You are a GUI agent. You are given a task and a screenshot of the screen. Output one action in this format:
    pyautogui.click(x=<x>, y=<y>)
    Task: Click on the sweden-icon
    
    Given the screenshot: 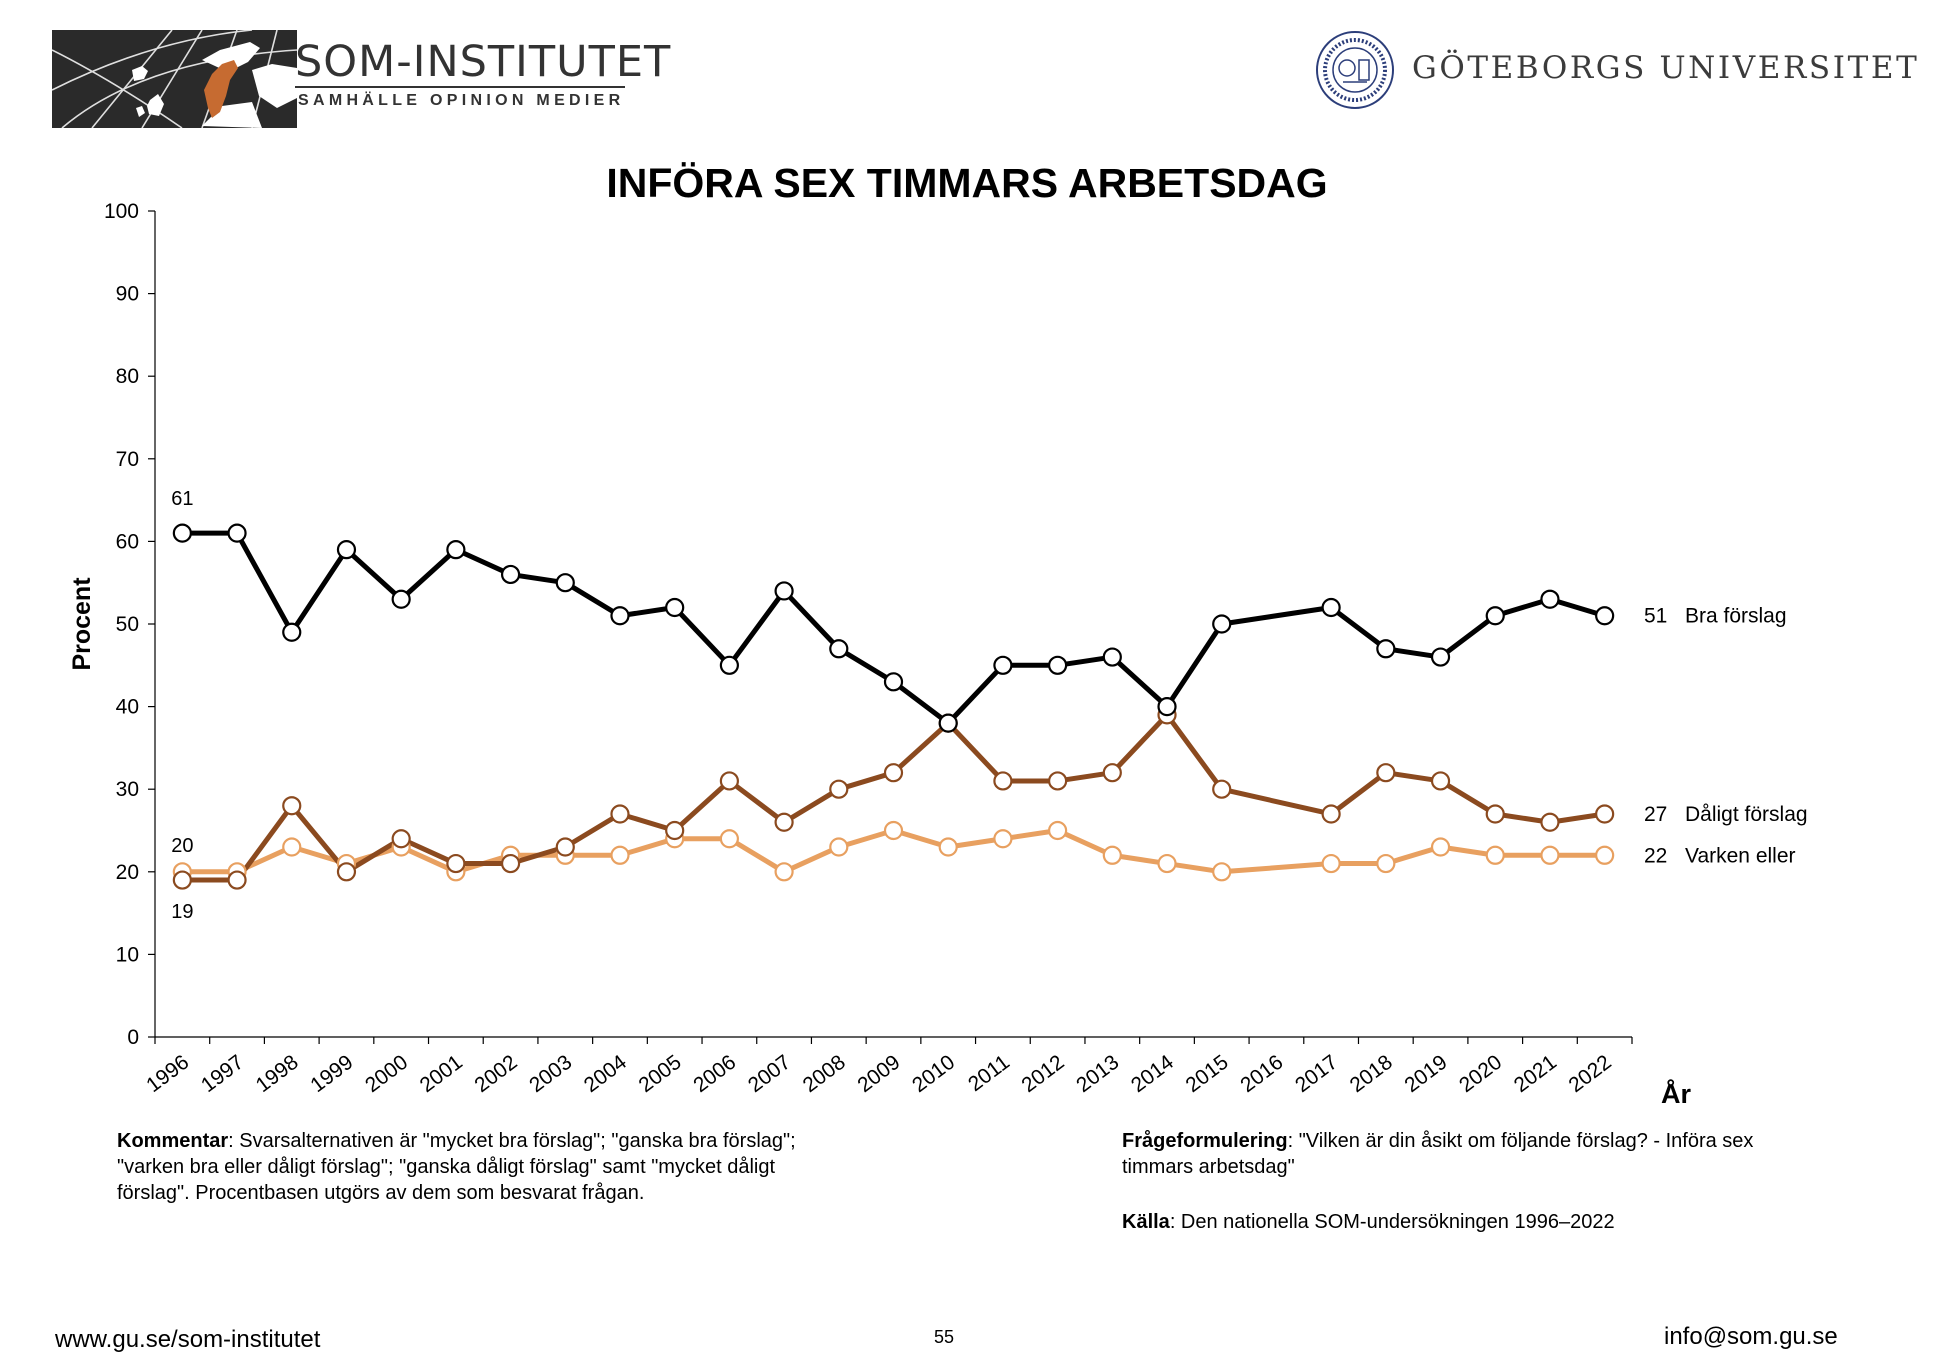 What is the action you would take?
    pyautogui.click(x=221, y=89)
    